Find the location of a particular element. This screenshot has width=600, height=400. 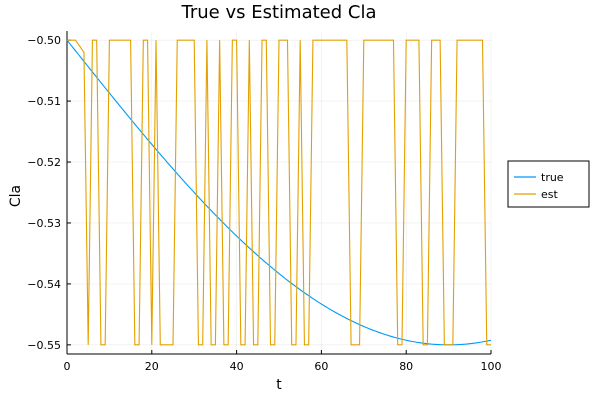

chart-title: True vs Estimated Cla is located at coordinates (279, 12).